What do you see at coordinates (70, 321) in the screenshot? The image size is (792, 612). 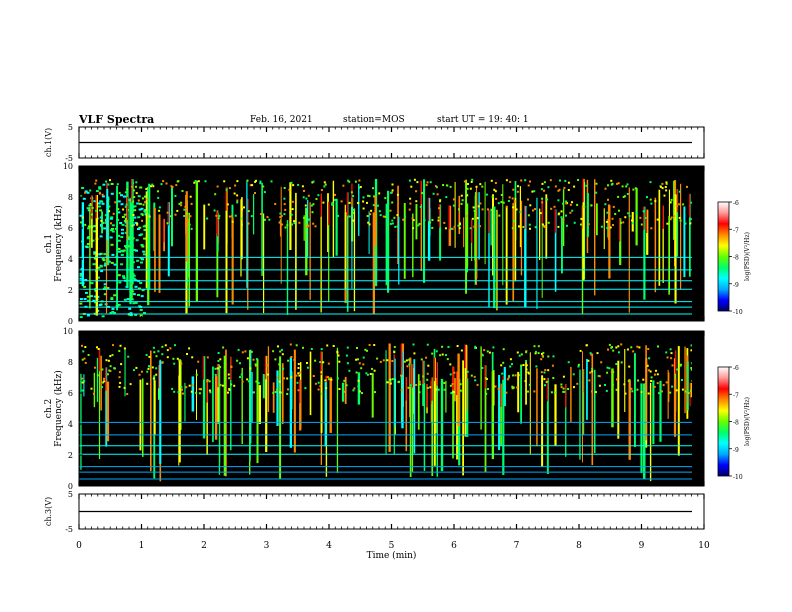 I see `y-tick-label: 0` at bounding box center [70, 321].